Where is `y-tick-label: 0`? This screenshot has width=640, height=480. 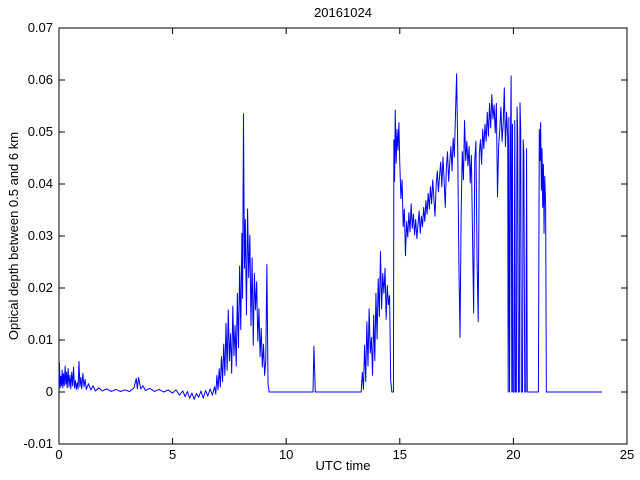 y-tick-label: 0 is located at coordinates (49, 391).